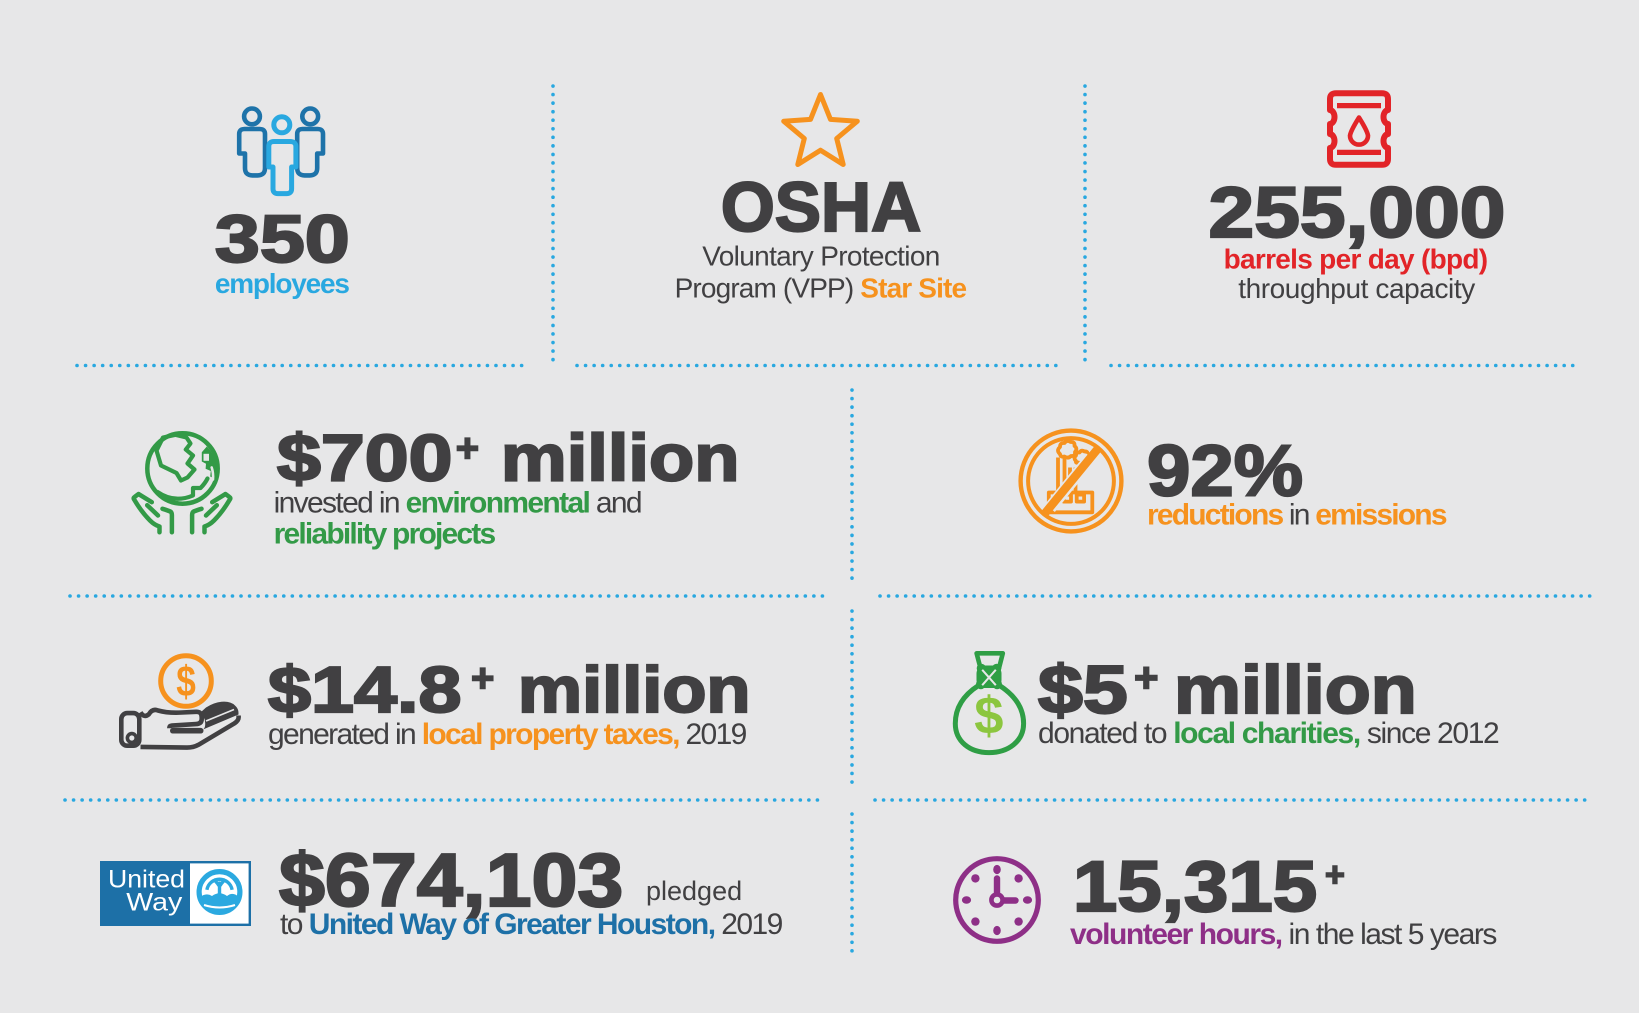 The width and height of the screenshot is (1639, 1013). What do you see at coordinates (154, 903) in the screenshot?
I see `svg-text: Way` at bounding box center [154, 903].